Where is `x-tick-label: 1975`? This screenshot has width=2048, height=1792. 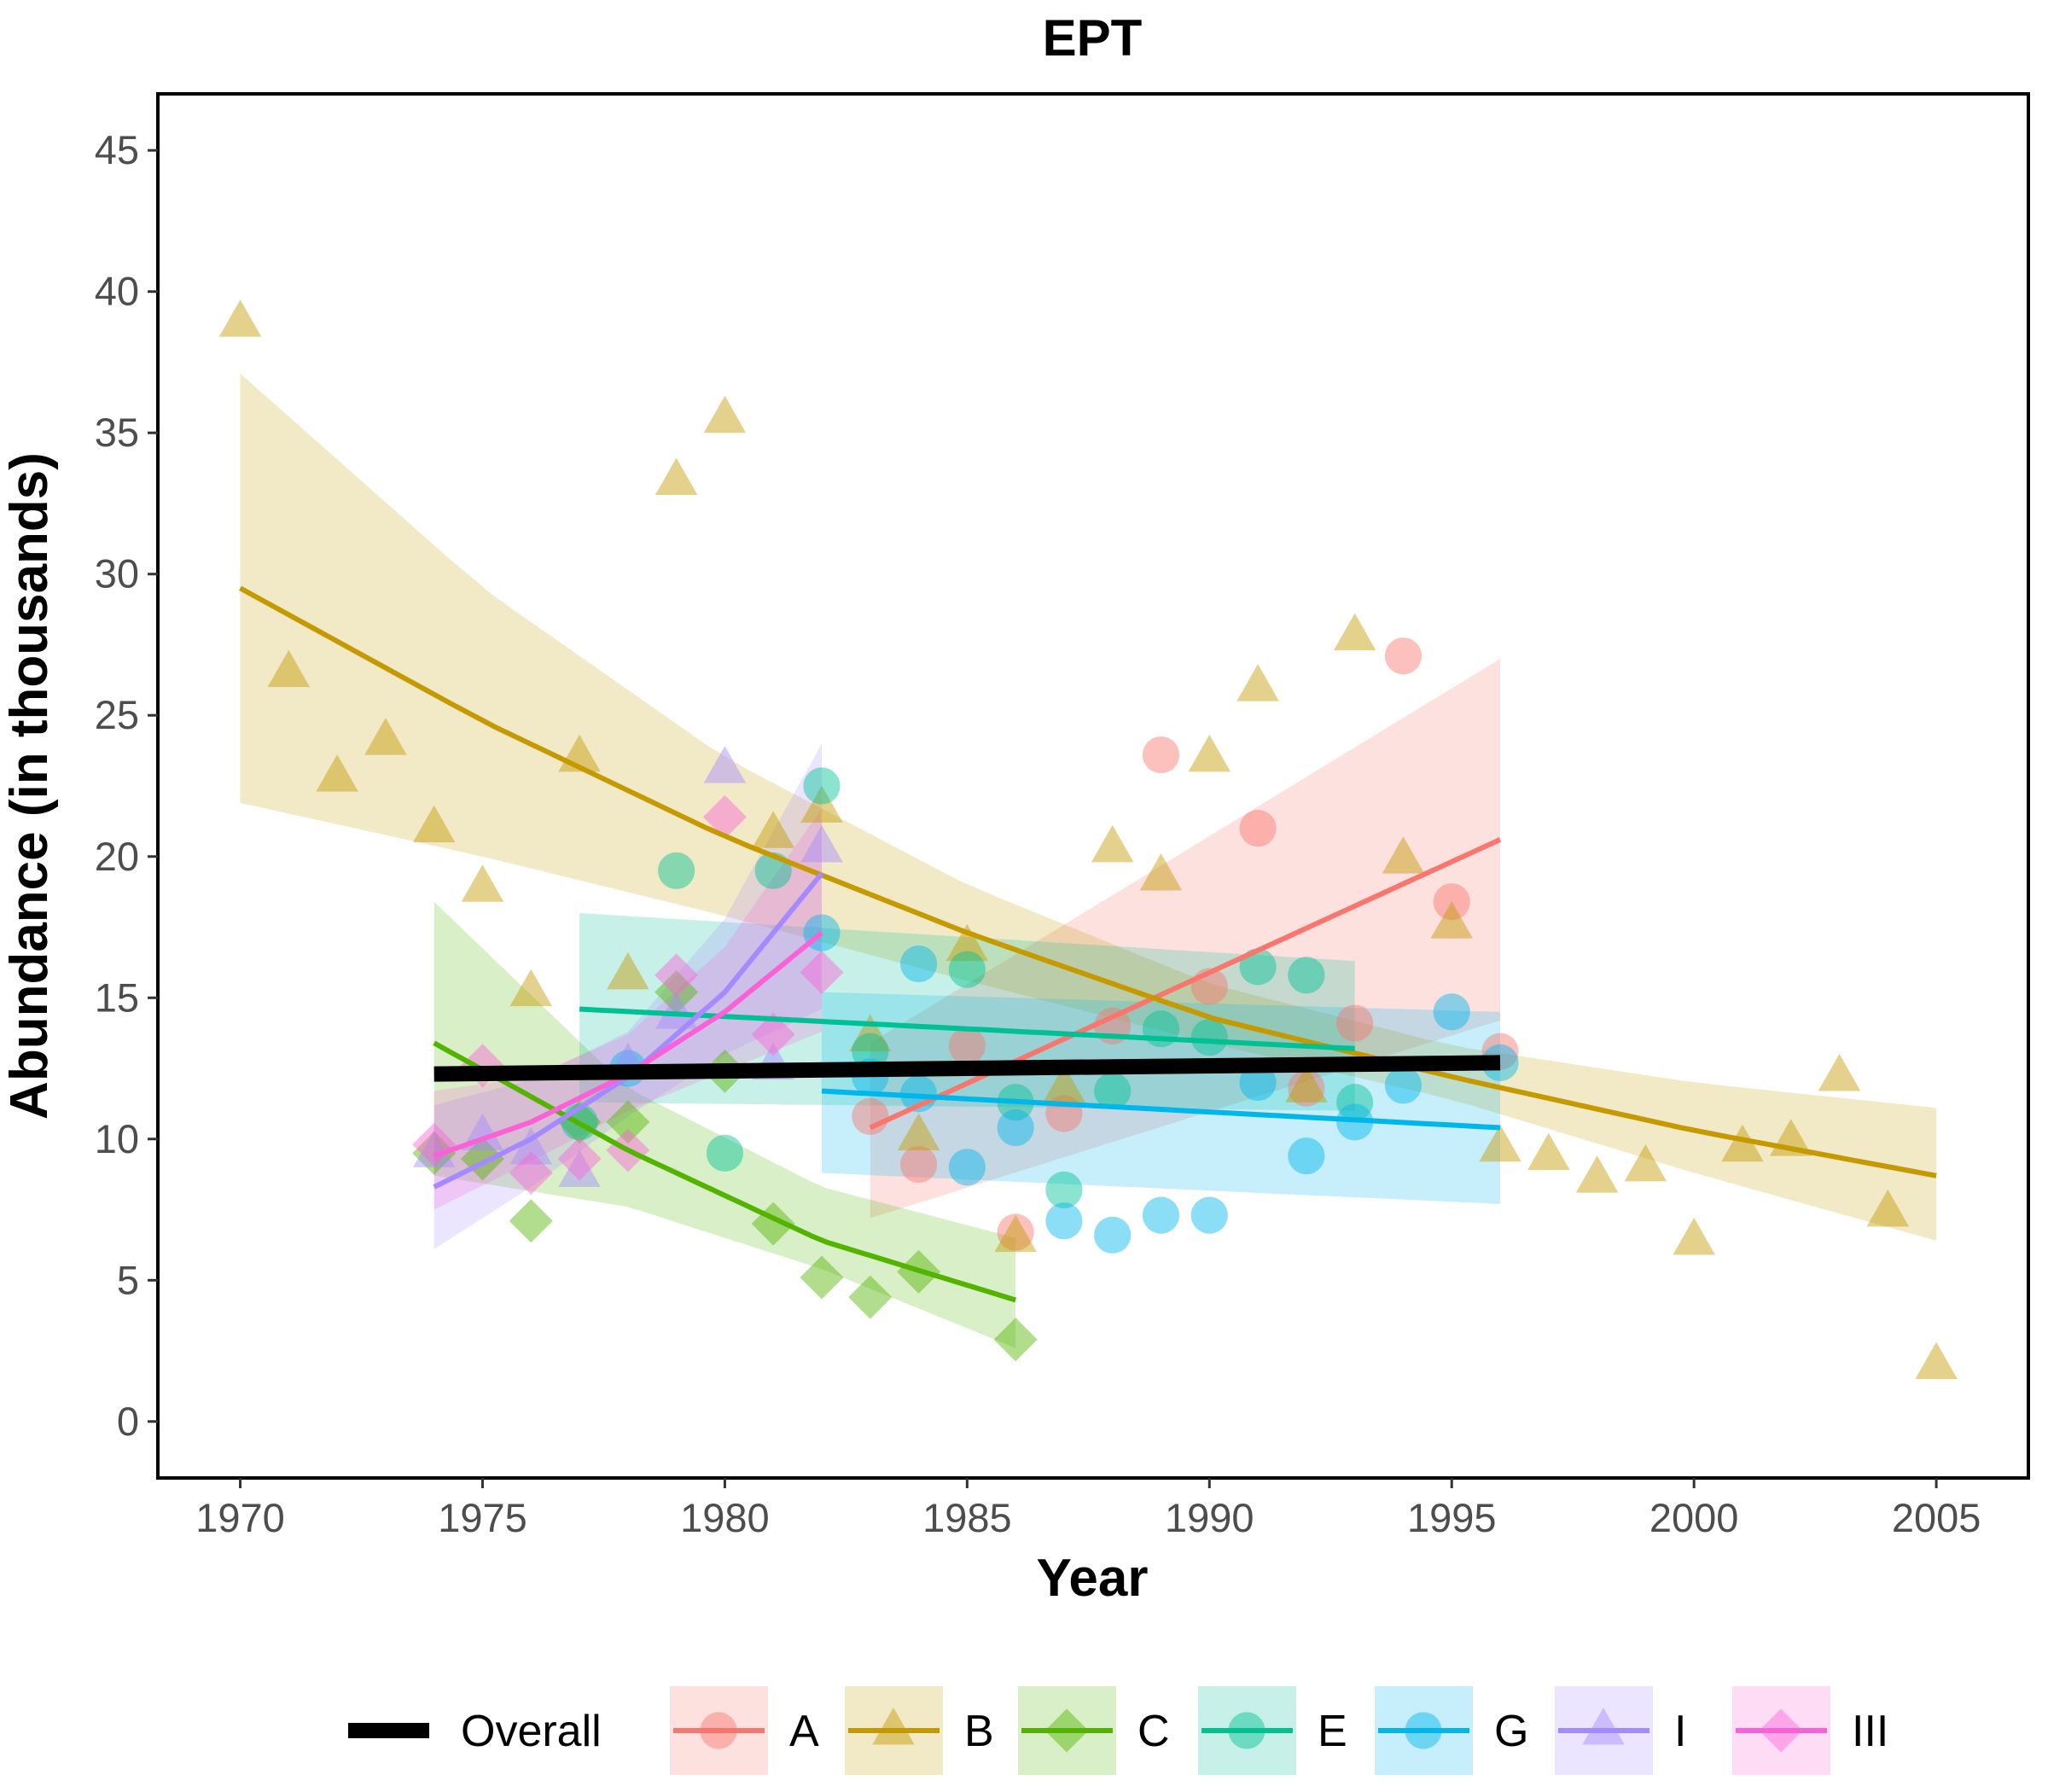
x-tick-label: 1975 is located at coordinates (483, 1517).